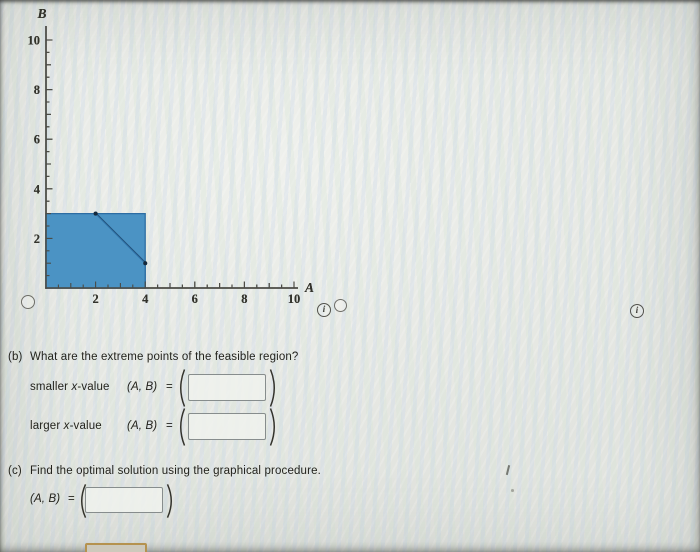 This screenshot has height=552, width=700. What do you see at coordinates (169, 426) in the screenshot?
I see `larger-x-equals: =` at bounding box center [169, 426].